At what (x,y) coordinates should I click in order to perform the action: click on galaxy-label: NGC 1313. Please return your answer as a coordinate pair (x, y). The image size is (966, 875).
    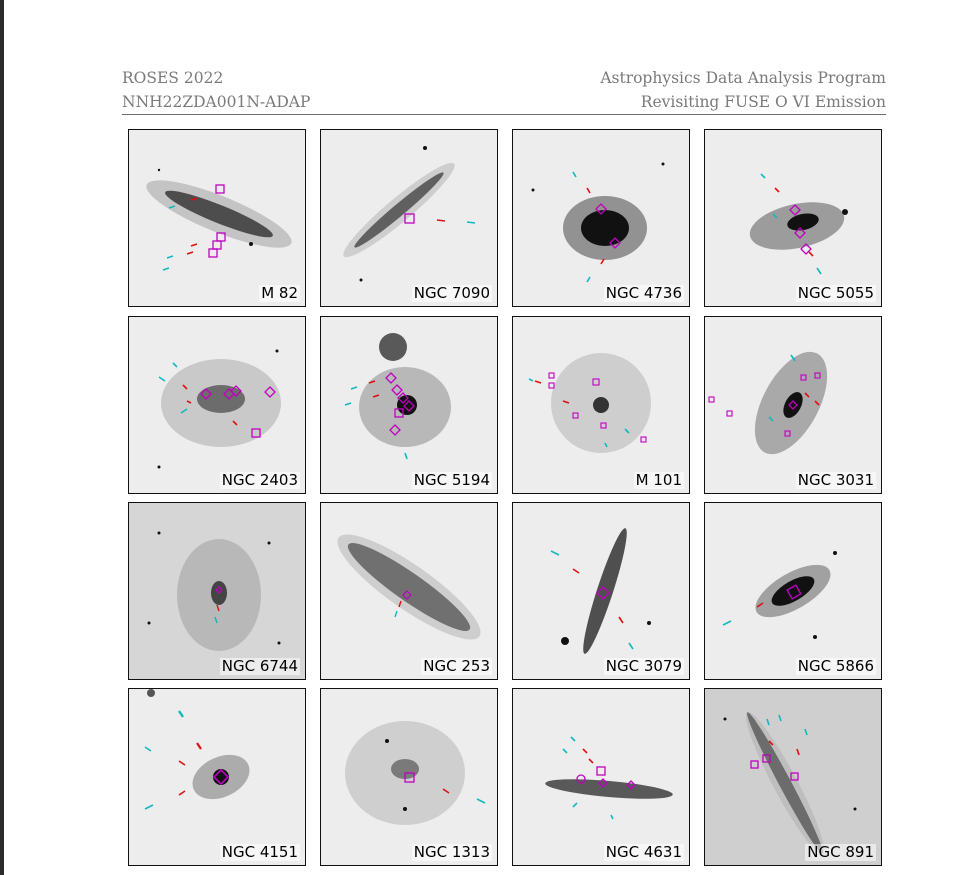
    Looking at the image, I should click on (451, 852).